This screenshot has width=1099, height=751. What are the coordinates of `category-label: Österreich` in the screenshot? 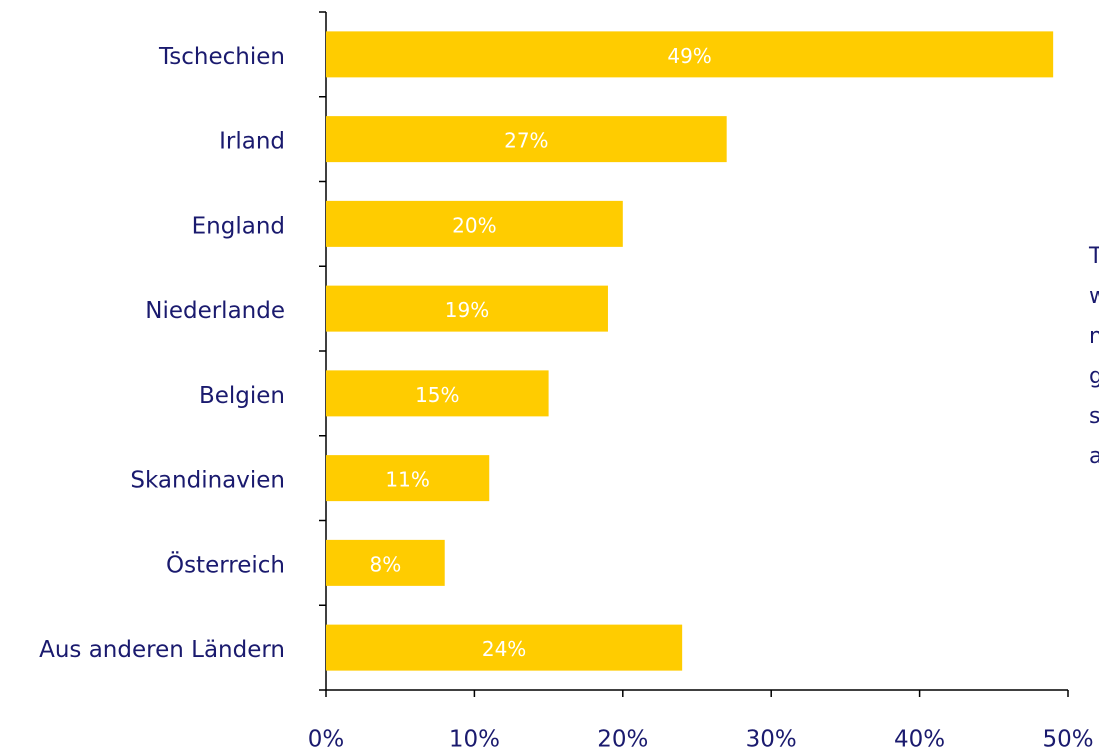 It's located at (225, 564).